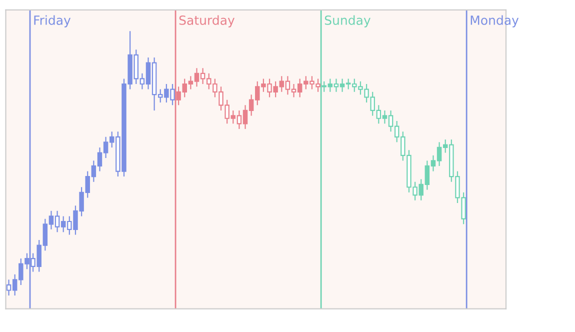 The width and height of the screenshot is (575, 332). What do you see at coordinates (207, 21) in the screenshot?
I see `text: Saturday` at bounding box center [207, 21].